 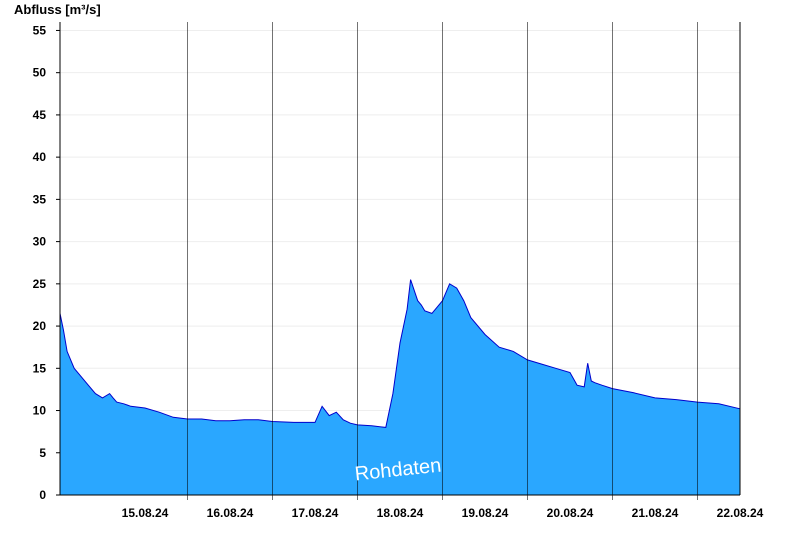 I want to click on y-tick-label: 35, so click(x=40, y=199).